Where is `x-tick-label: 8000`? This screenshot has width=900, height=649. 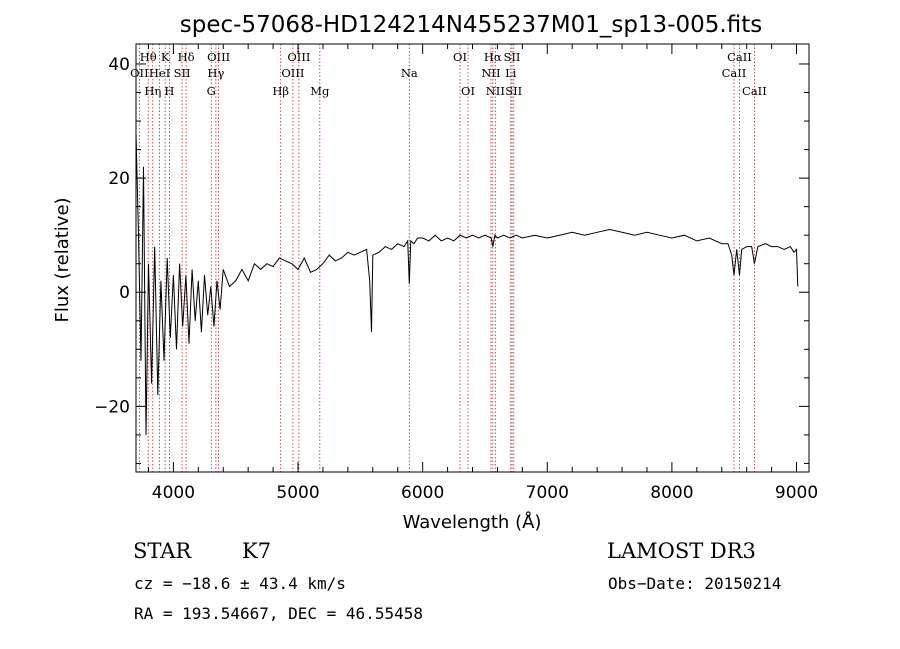
x-tick-label: 8000 is located at coordinates (671, 493).